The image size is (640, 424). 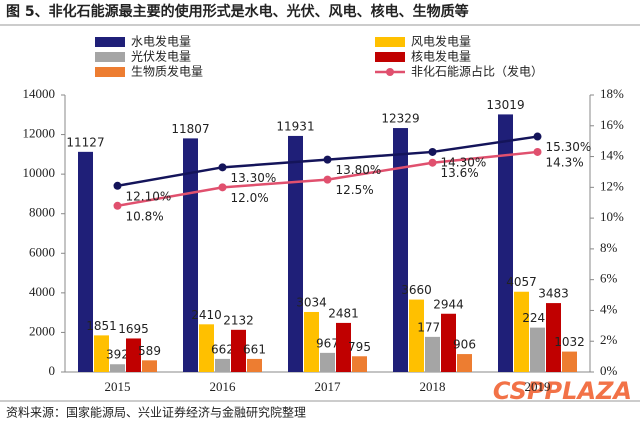 I want to click on bar-label: 11931, so click(x=295, y=126).